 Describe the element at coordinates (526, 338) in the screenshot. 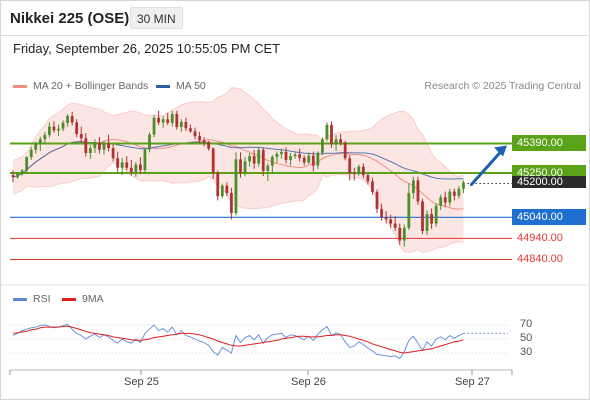

I see `rsi-level-50: 50` at that location.